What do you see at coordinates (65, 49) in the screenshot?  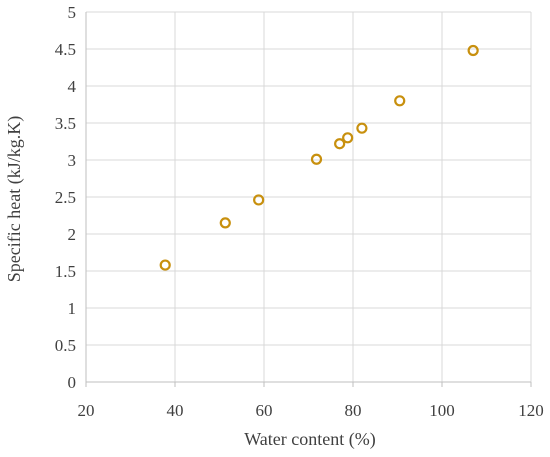 I see `y-tick-label: 4.5` at bounding box center [65, 49].